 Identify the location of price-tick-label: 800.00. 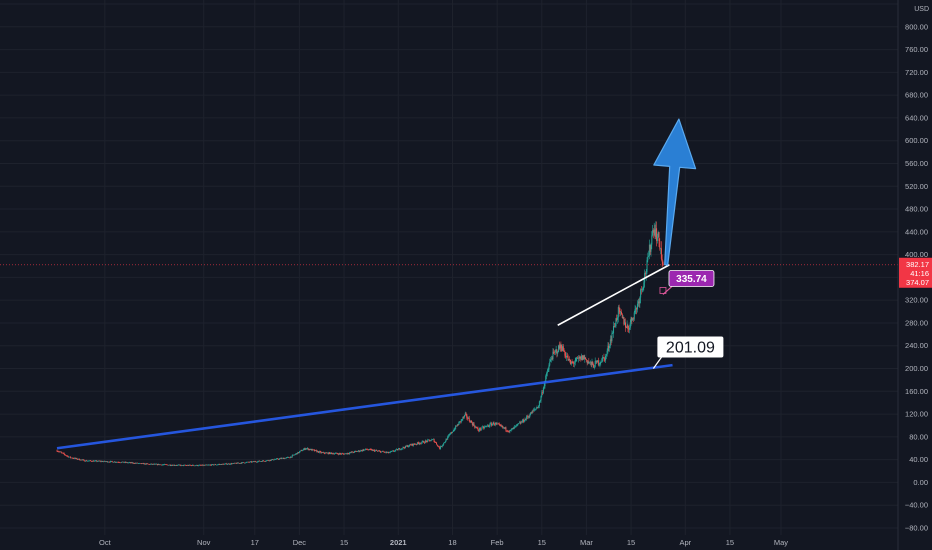
(916, 26).